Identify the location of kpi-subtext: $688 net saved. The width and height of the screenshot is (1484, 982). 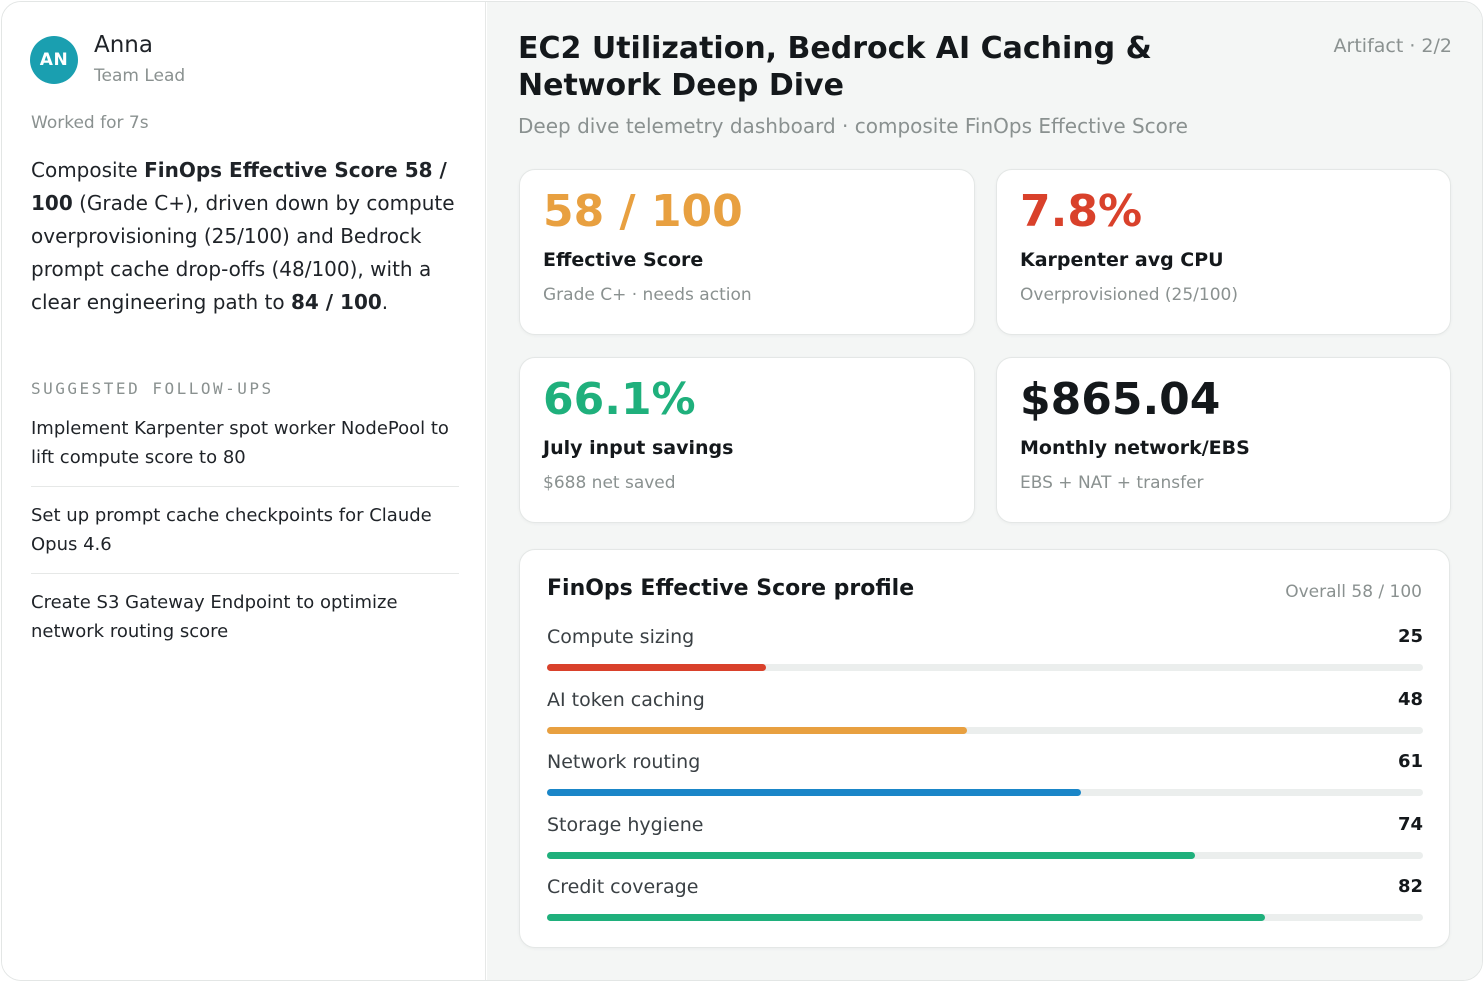
(609, 483).